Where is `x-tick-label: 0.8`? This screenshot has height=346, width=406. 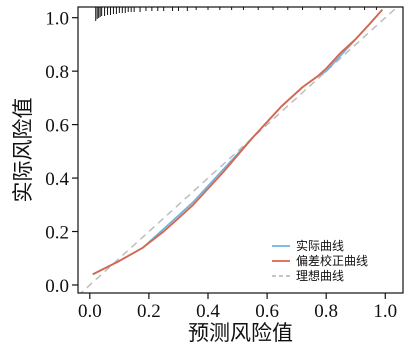 x-tick-label: 0.8 is located at coordinates (326, 311).